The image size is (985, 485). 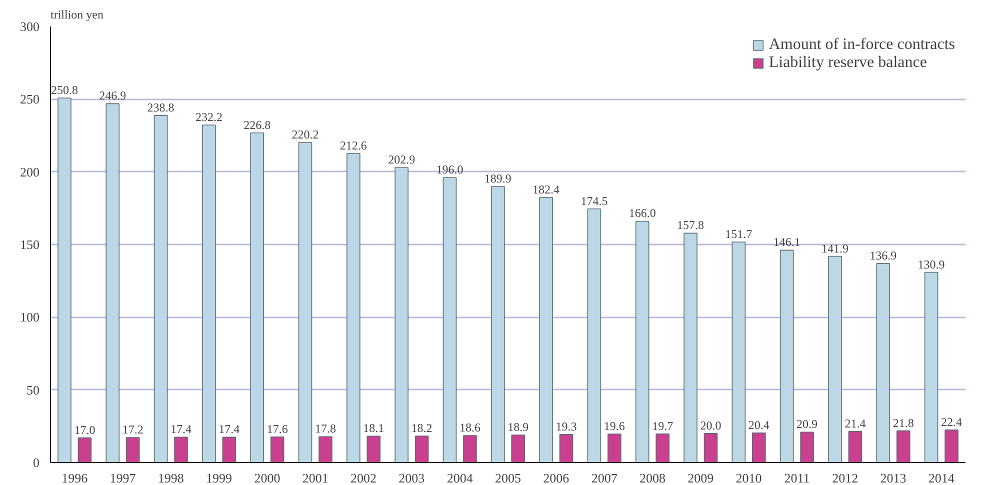 What do you see at coordinates (85, 429) in the screenshot?
I see `data-label: 17.0` at bounding box center [85, 429].